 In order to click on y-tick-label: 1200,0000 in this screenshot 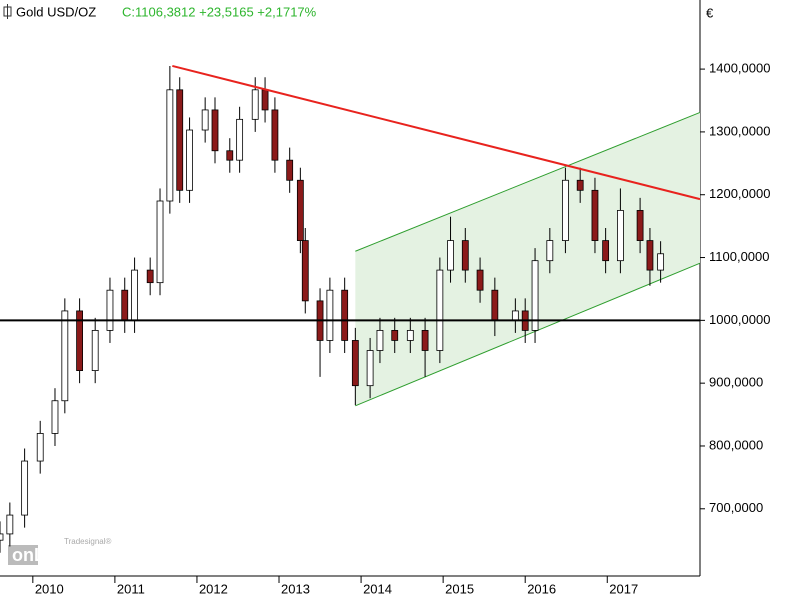, I will do `click(739, 193)`.